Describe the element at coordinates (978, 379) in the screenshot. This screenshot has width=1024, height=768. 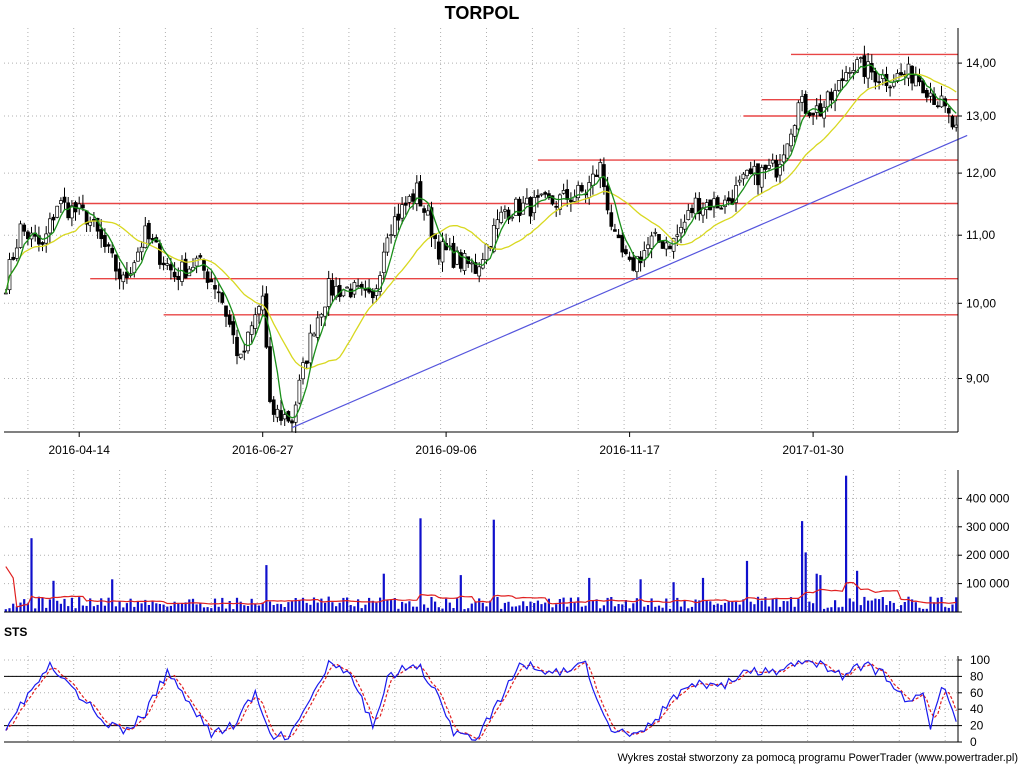
I see `price-tick-label: 9,00` at that location.